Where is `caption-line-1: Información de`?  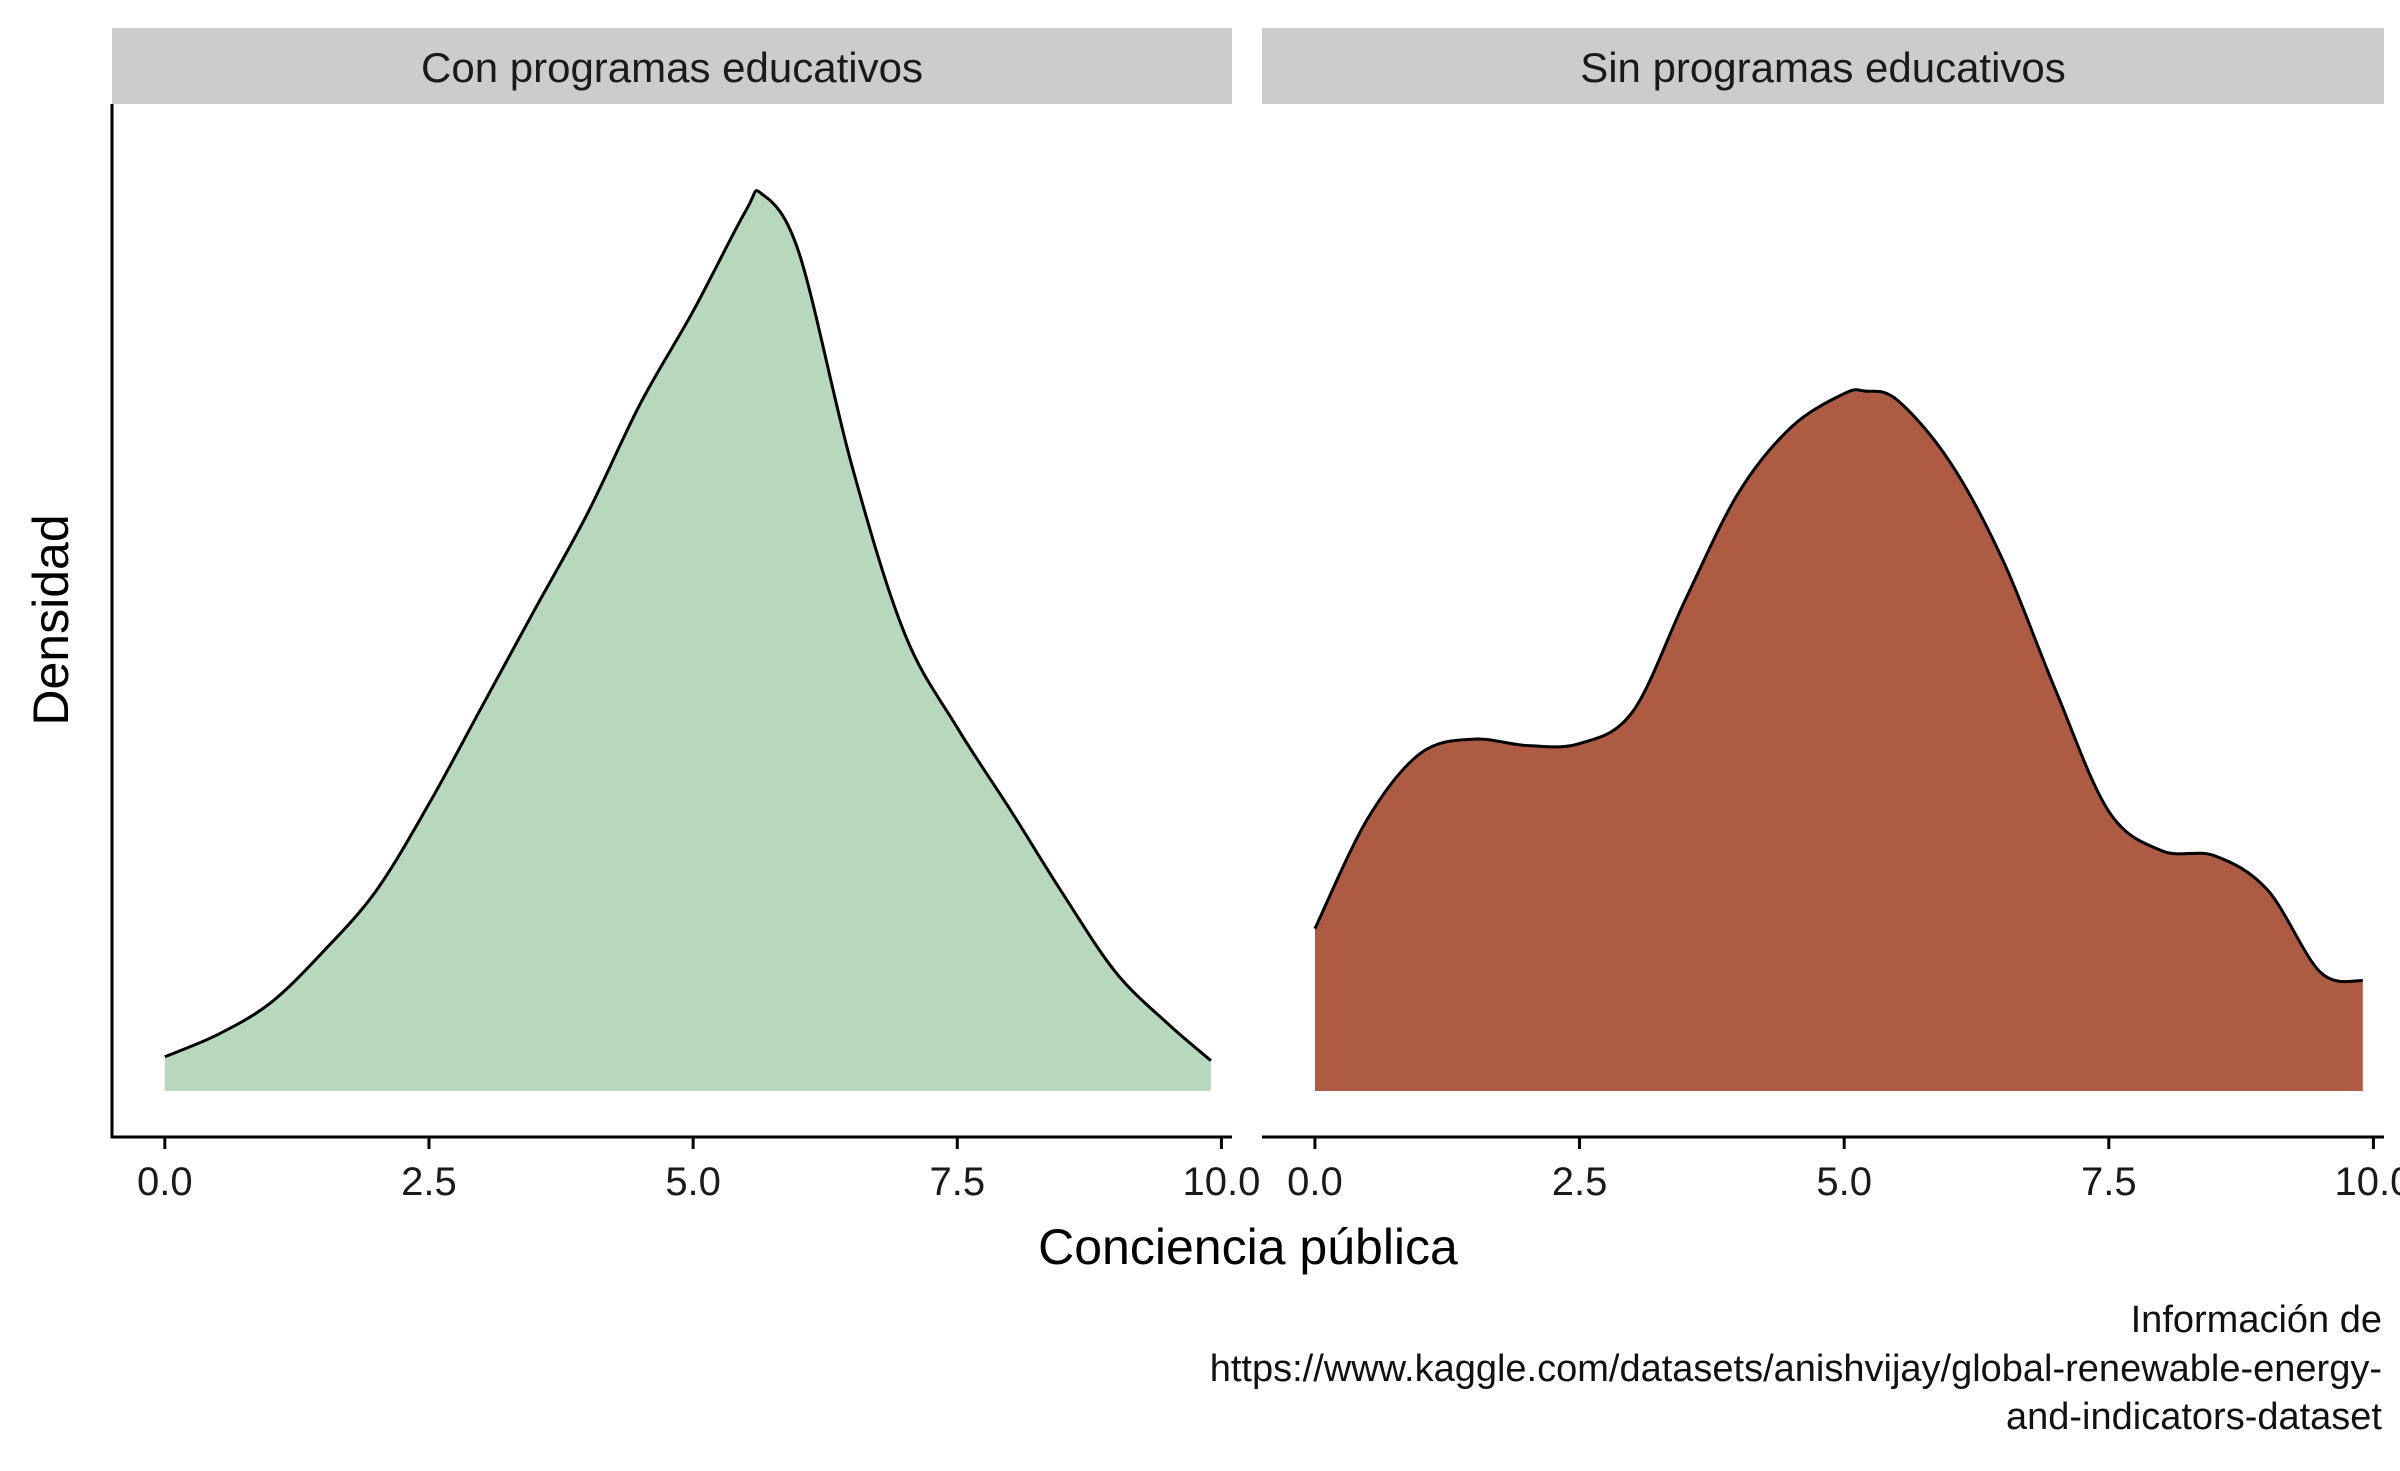
caption-line-1: Información de is located at coordinates (2256, 1320).